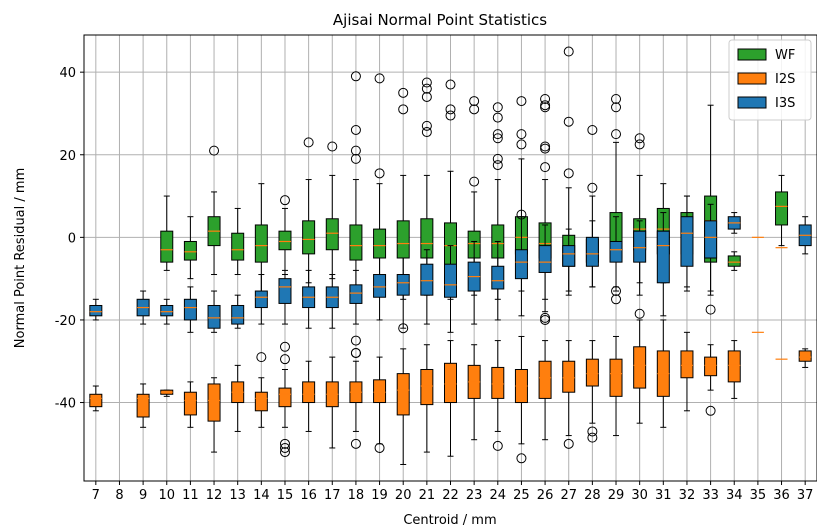 The image size is (817, 530). I want to click on x-tick-label: 17, so click(332, 495).